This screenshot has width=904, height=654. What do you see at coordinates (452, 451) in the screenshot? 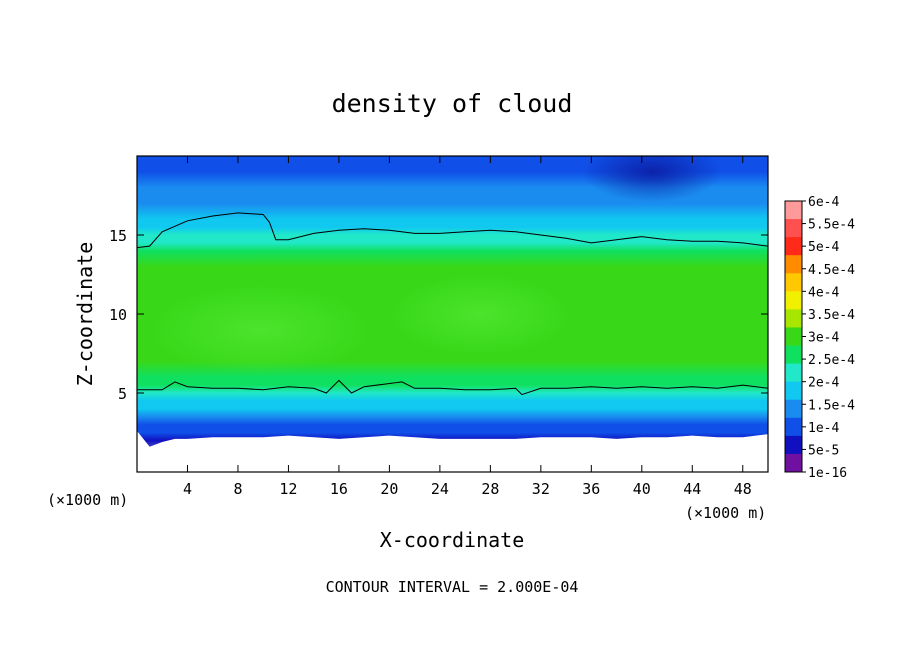
I see `cloud-free-region` at bounding box center [452, 451].